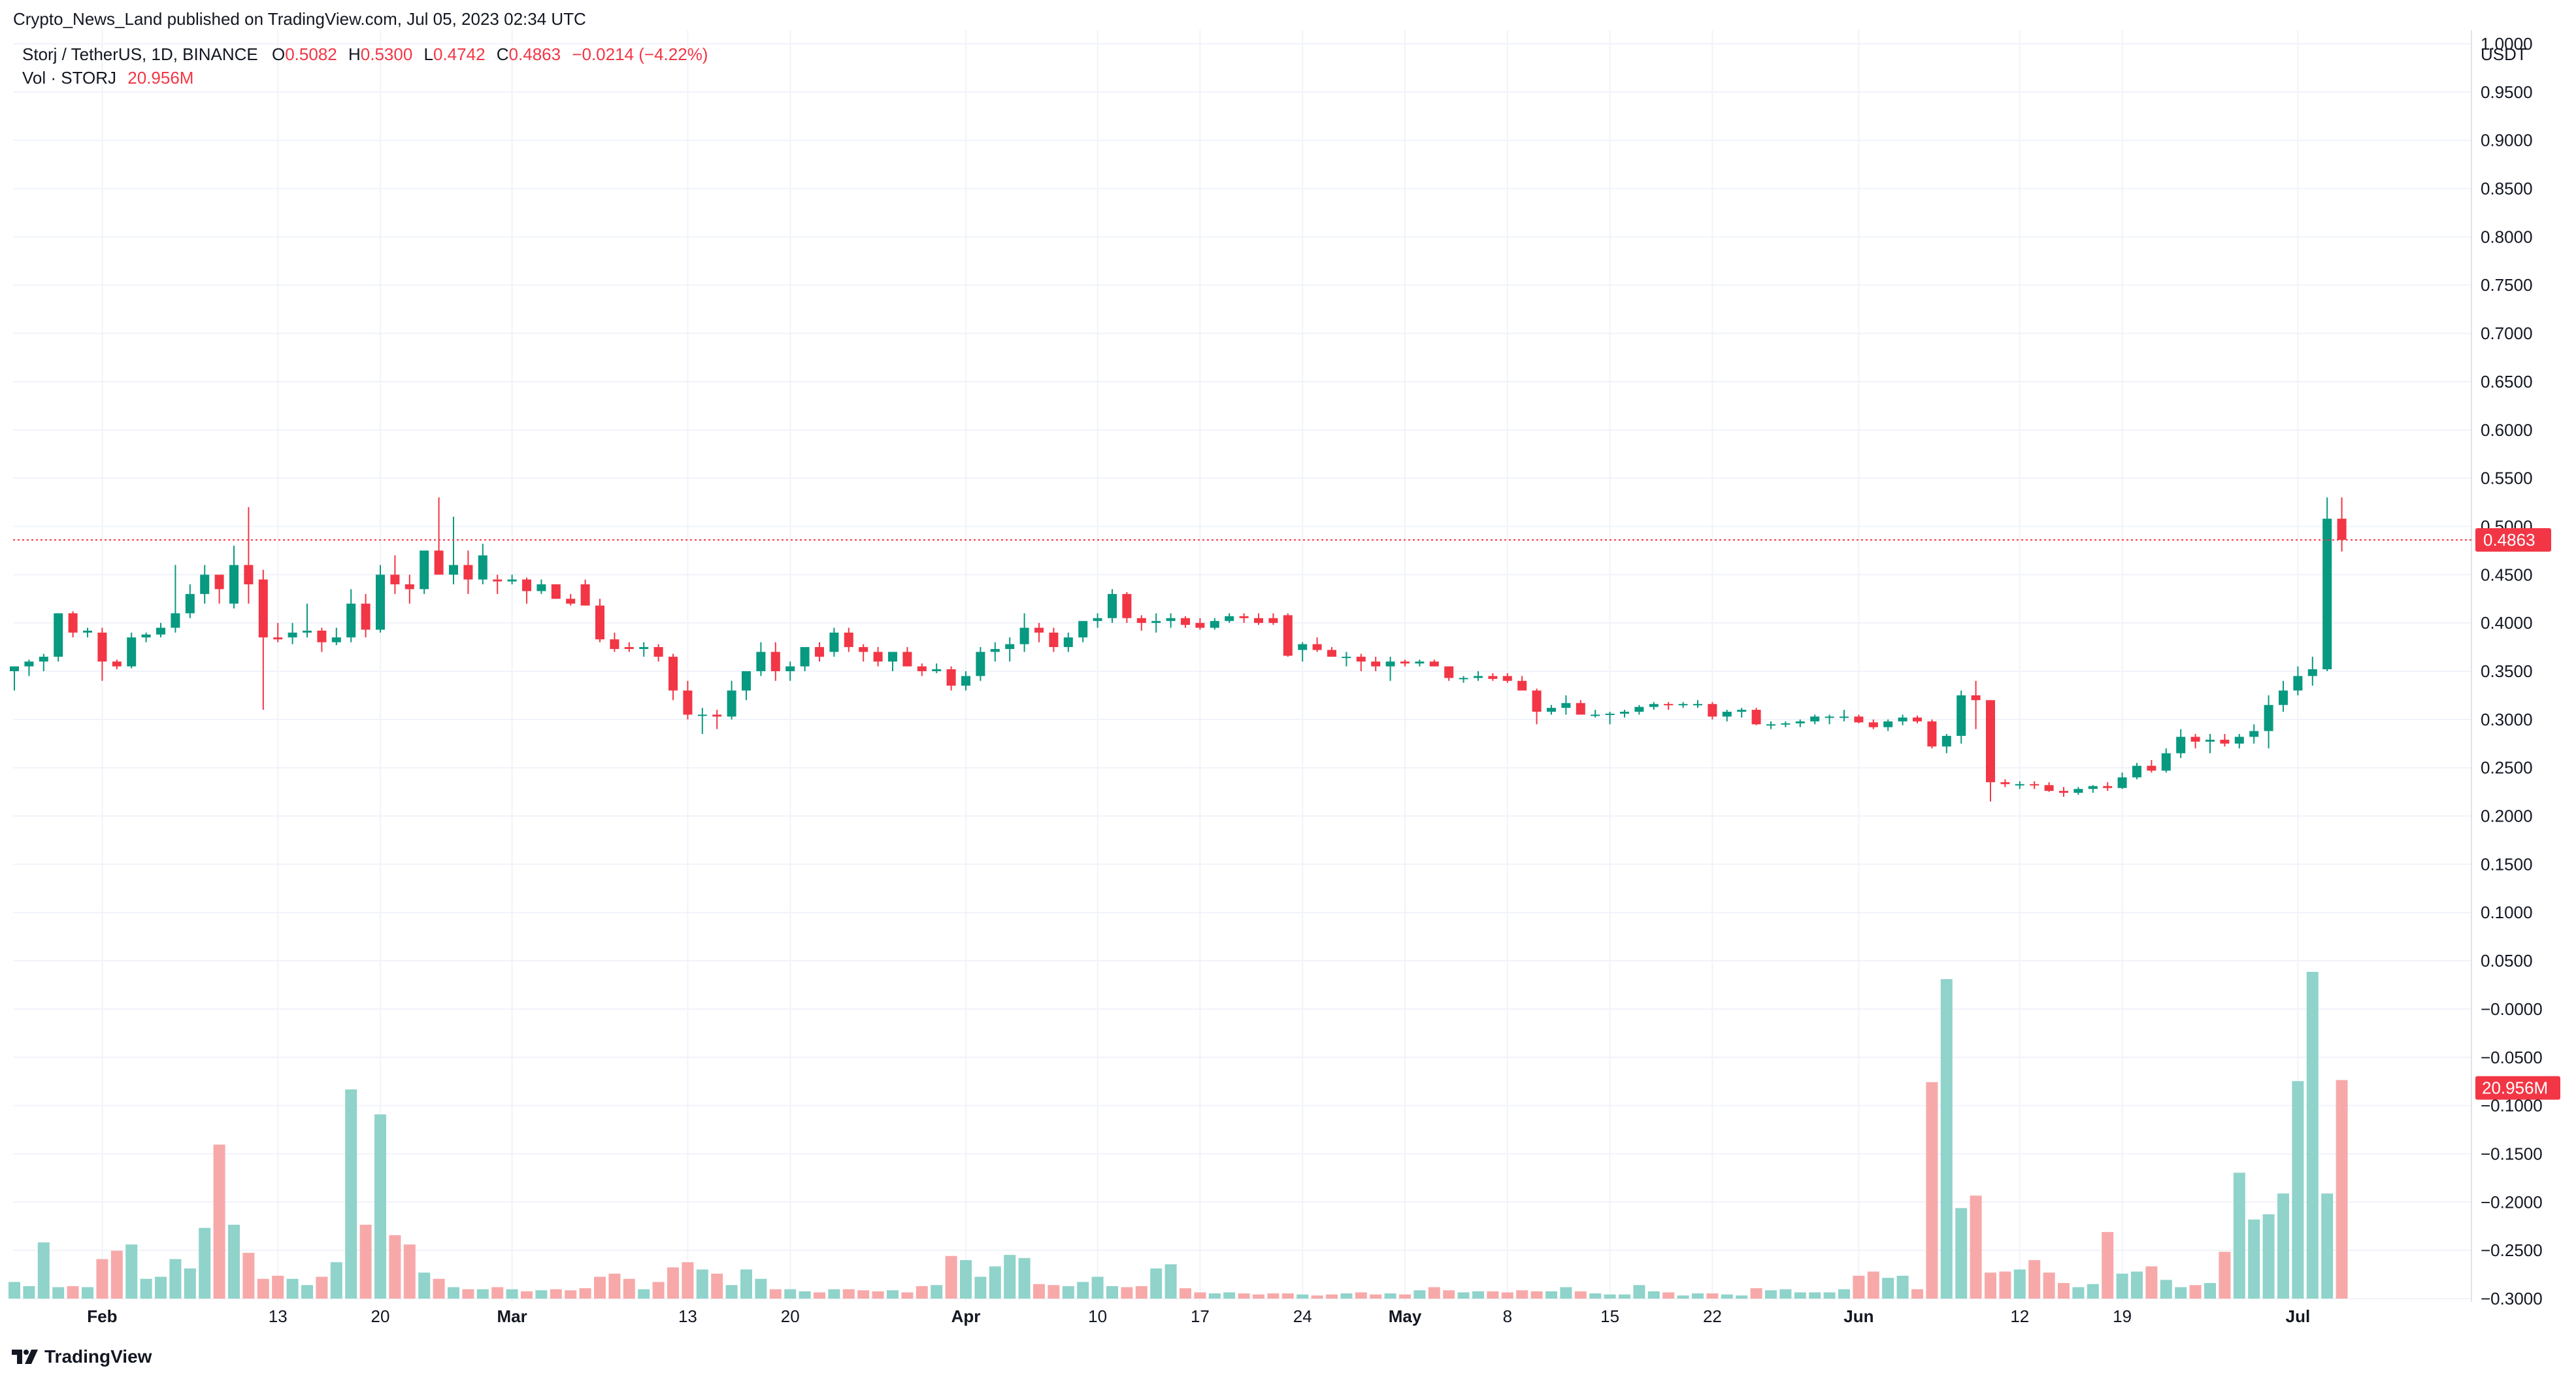 This screenshot has width=2576, height=1379. I want to click on time-tick-label: 15, so click(1609, 1316).